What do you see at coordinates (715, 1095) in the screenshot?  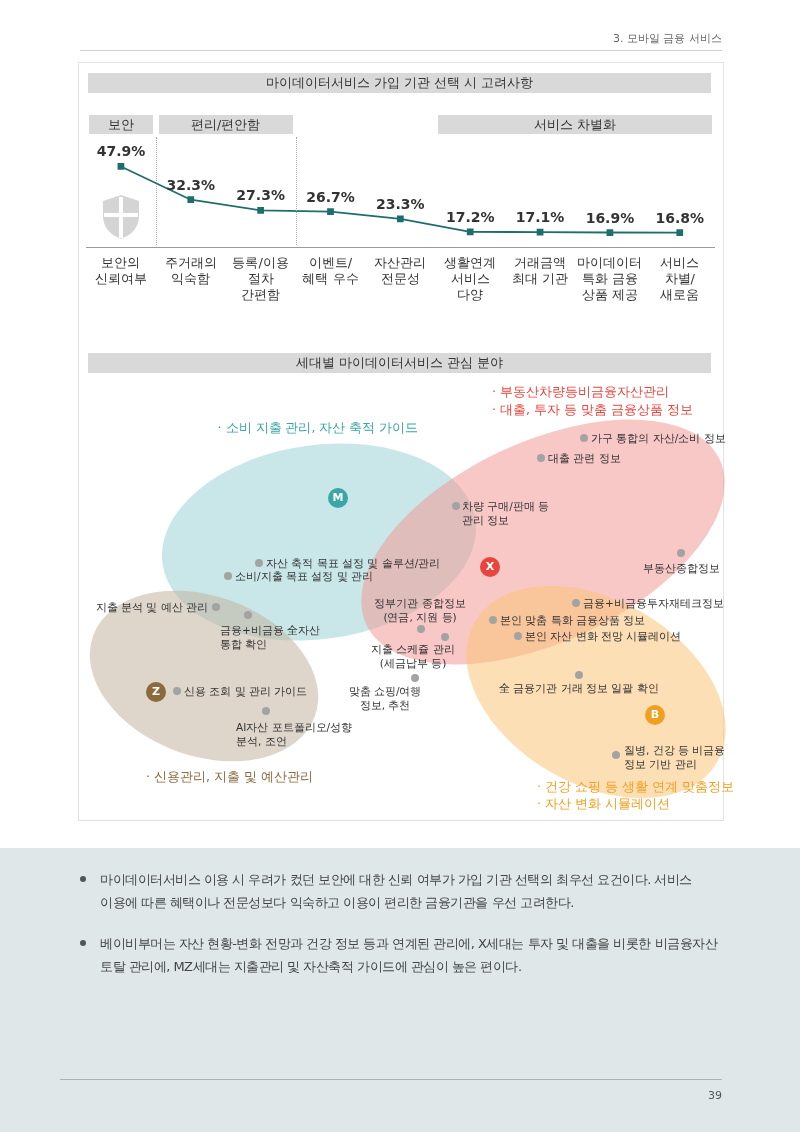 I see `text: 39` at bounding box center [715, 1095].